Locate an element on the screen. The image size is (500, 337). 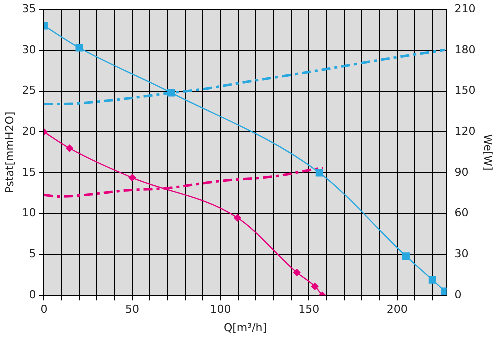
x-tick-label: 50 is located at coordinates (132, 309).